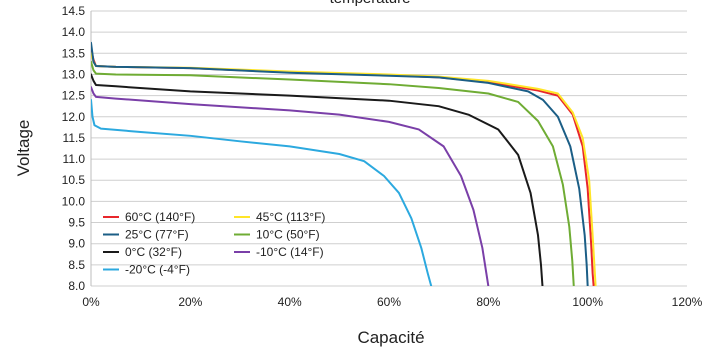 Image resolution: width=722 pixels, height=350 pixels. Describe the element at coordinates (76, 244) in the screenshot. I see `y-tick-label: 9.0` at that location.